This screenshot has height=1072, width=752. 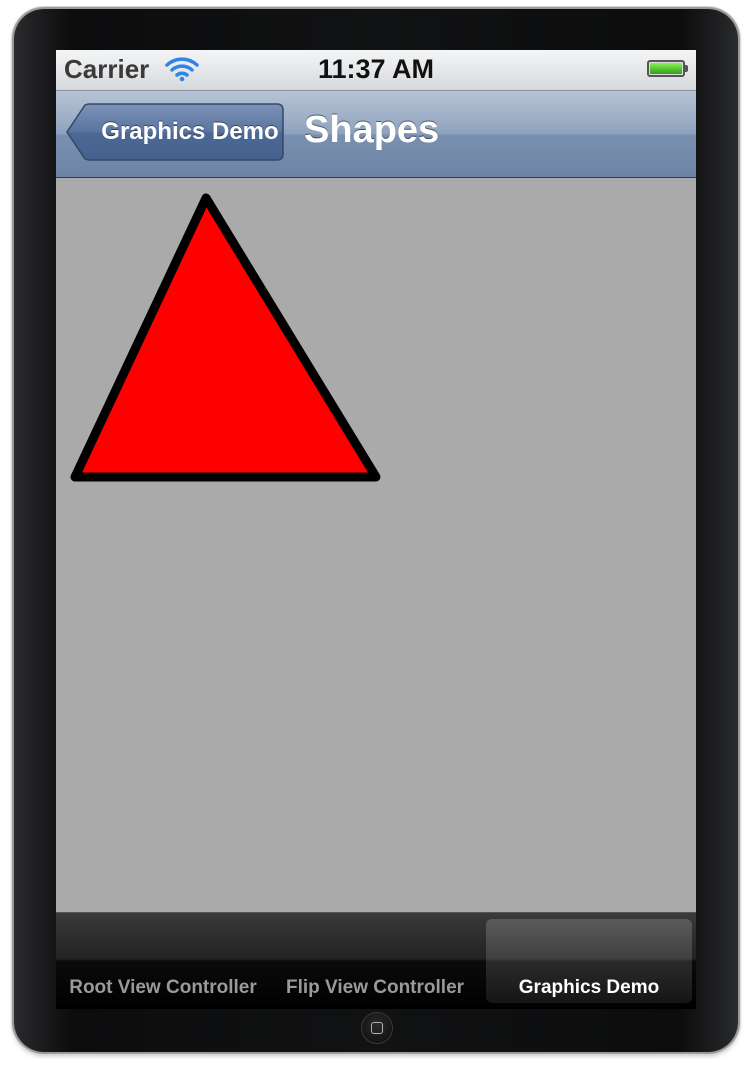 I want to click on wifi-icon, so click(x=182, y=69).